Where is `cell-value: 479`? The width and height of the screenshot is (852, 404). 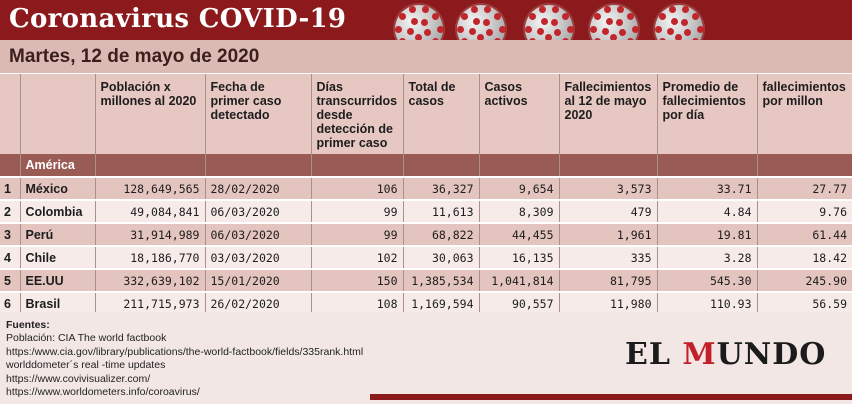 cell-value: 479 is located at coordinates (608, 211).